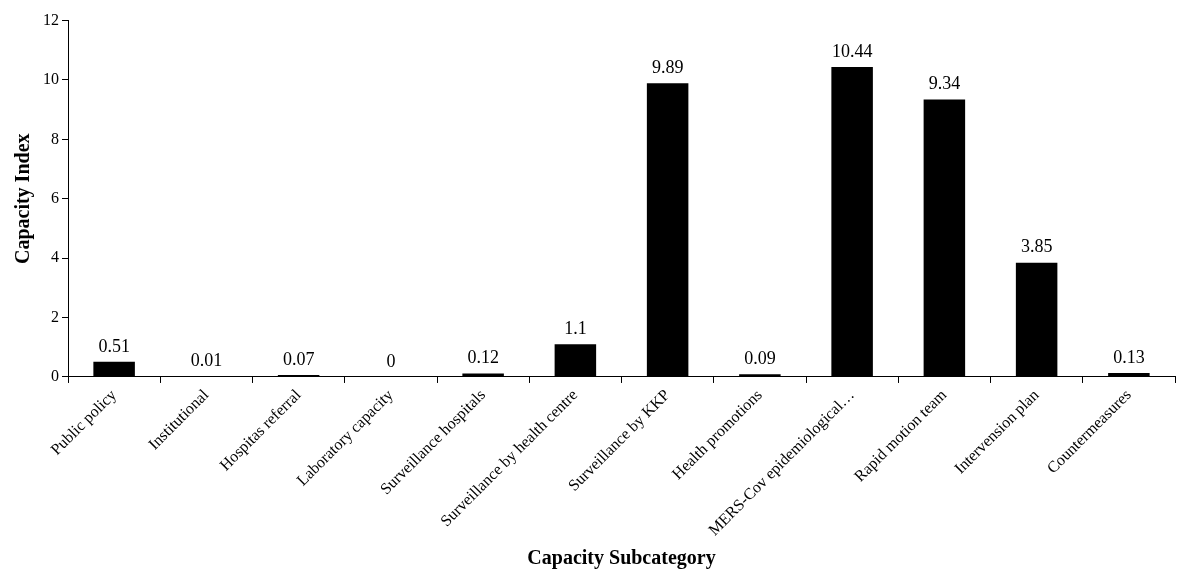 This screenshot has height=583, width=1203. Describe the element at coordinates (51, 19) in the screenshot. I see `y-tick-label: 12` at that location.